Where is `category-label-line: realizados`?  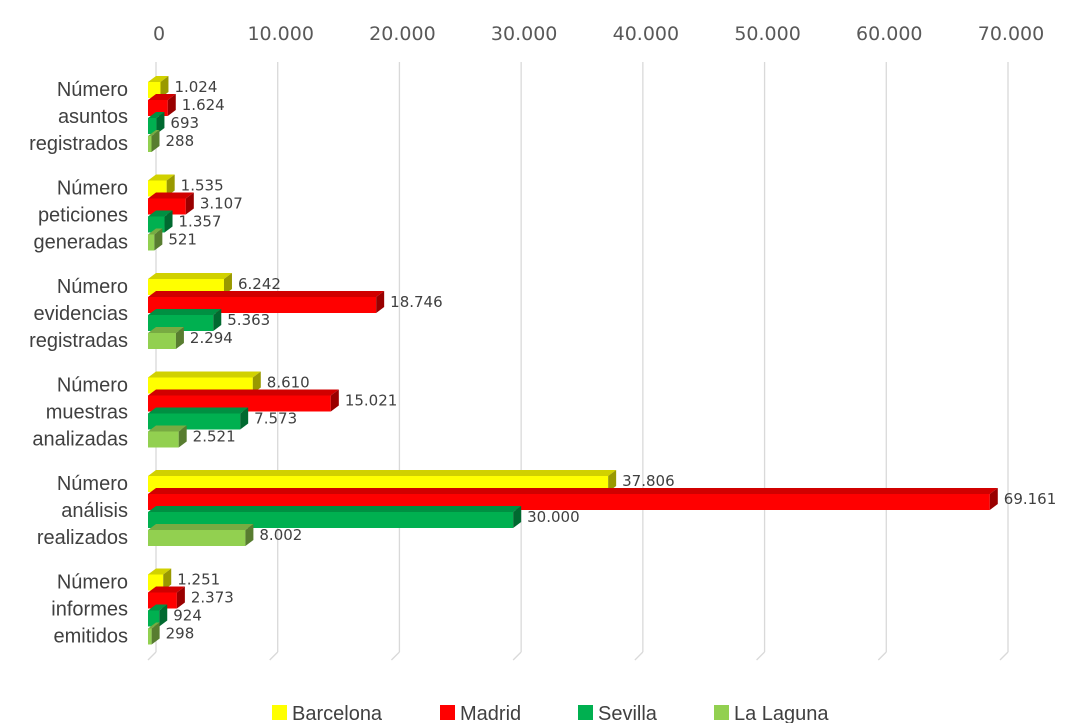
category-label-line: realizados is located at coordinates (82, 538).